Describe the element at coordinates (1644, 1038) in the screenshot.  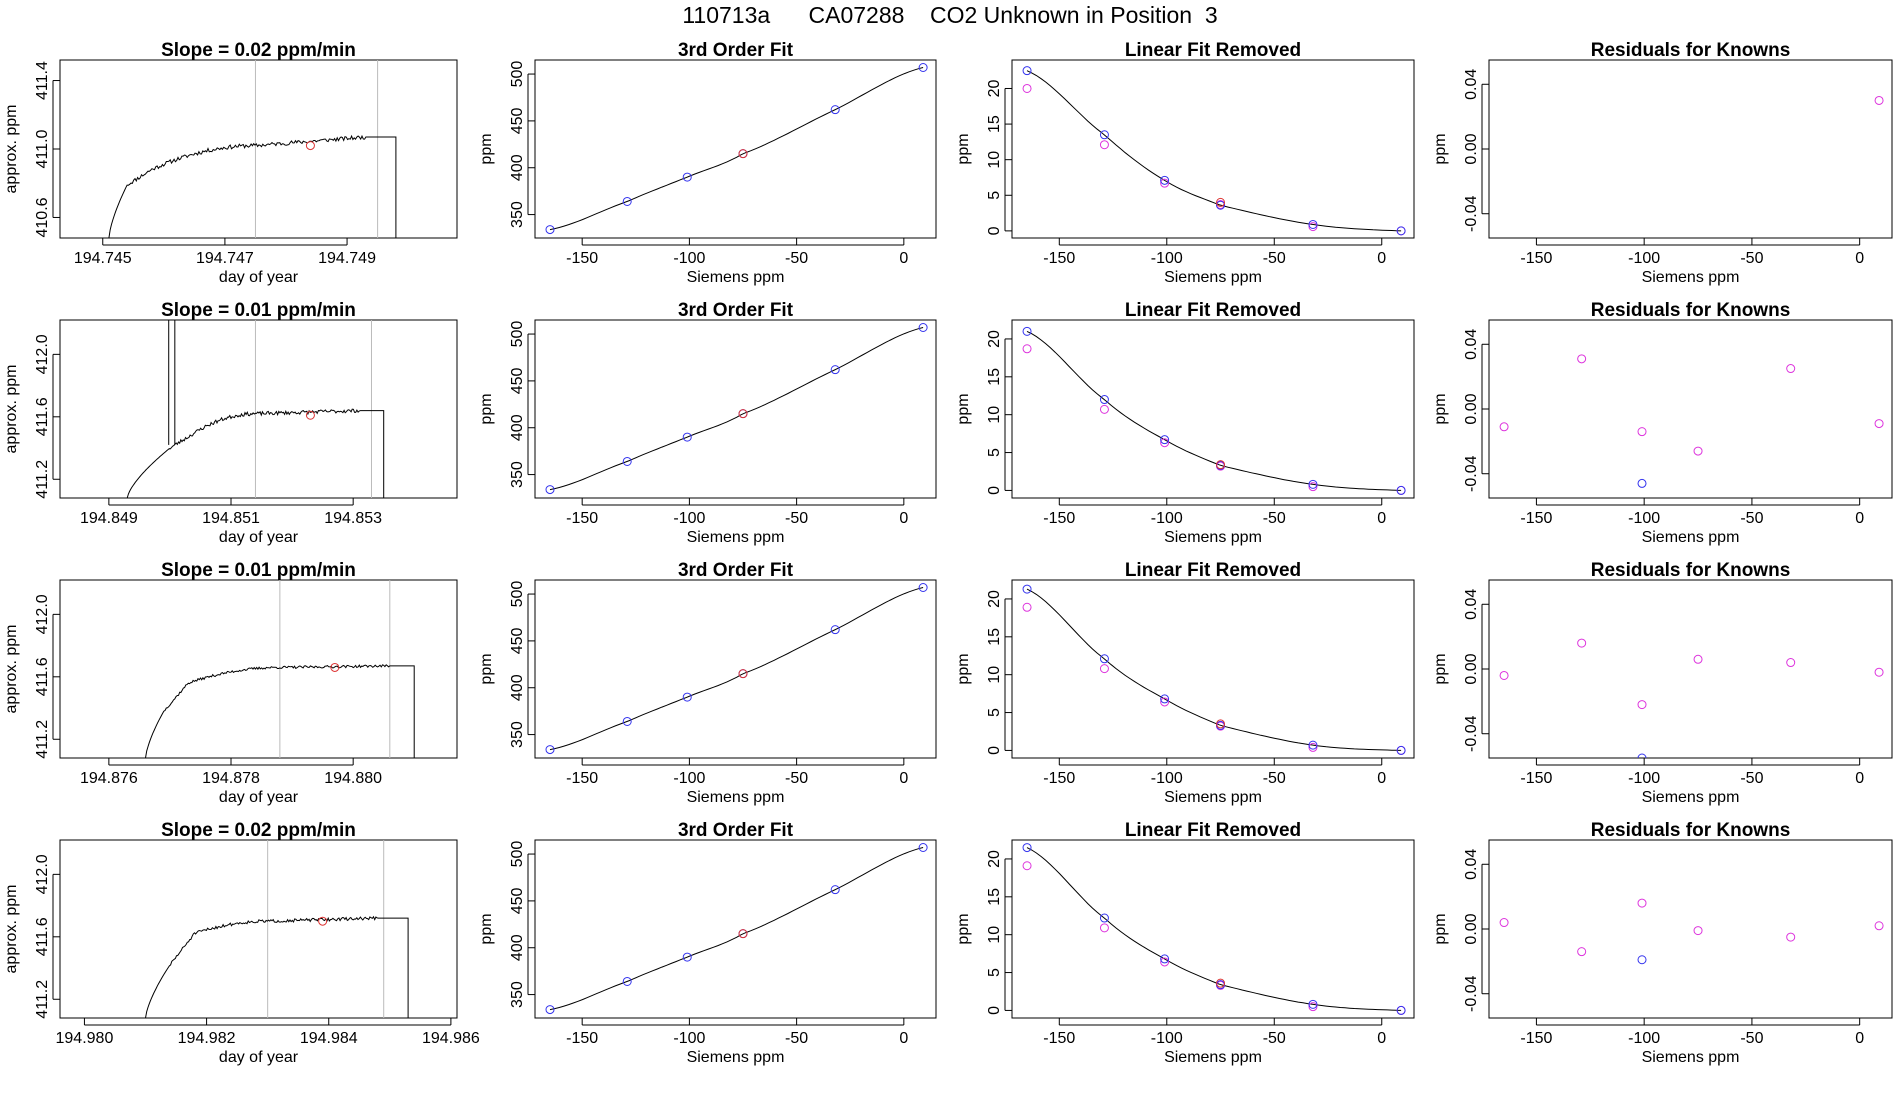
I see `residuals-r4-xtick-label: -100` at that location.